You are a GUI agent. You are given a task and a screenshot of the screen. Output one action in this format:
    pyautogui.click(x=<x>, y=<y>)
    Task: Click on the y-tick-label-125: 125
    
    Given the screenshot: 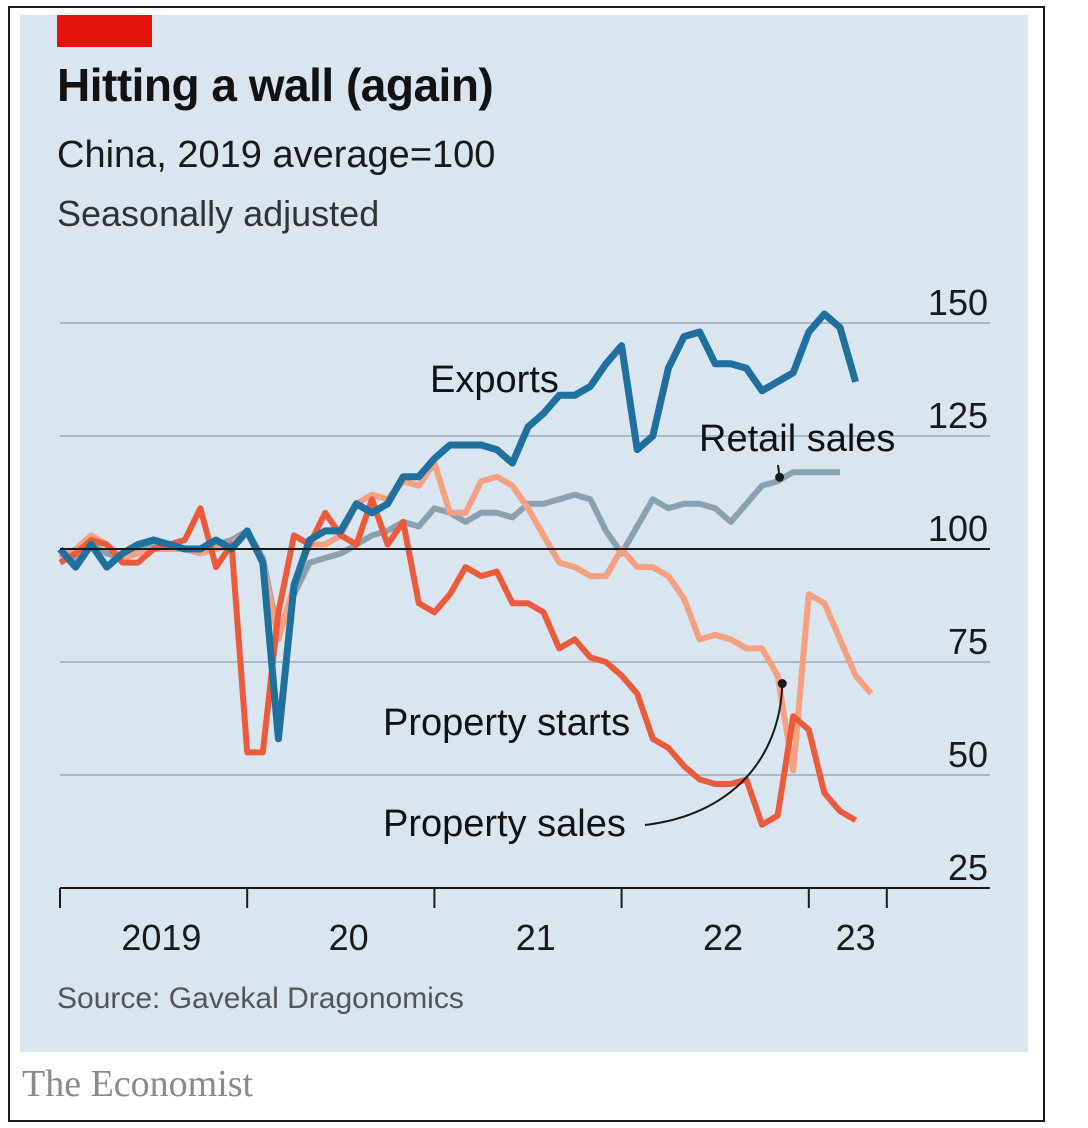 What is the action you would take?
    pyautogui.click(x=958, y=415)
    